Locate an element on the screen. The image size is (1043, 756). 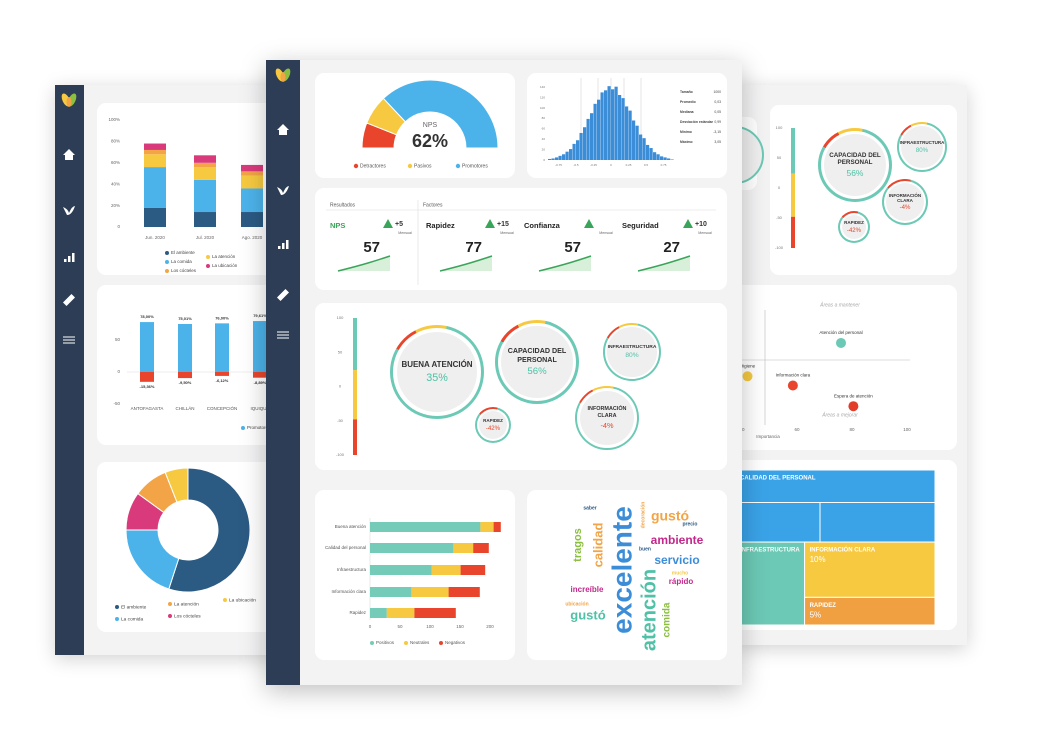
kpi-delta: +15 is located at coordinates (503, 224).